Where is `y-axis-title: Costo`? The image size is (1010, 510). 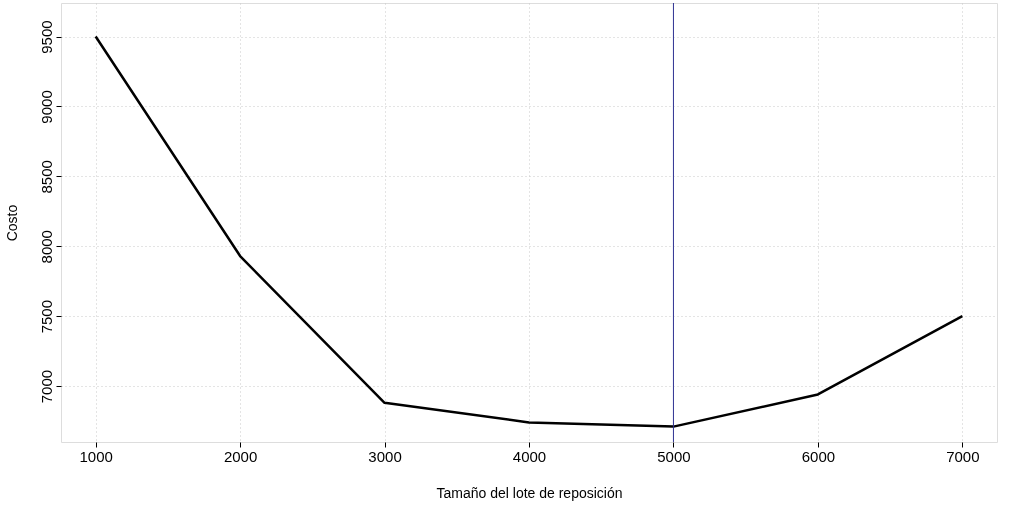
y-axis-title: Costo is located at coordinates (11, 223).